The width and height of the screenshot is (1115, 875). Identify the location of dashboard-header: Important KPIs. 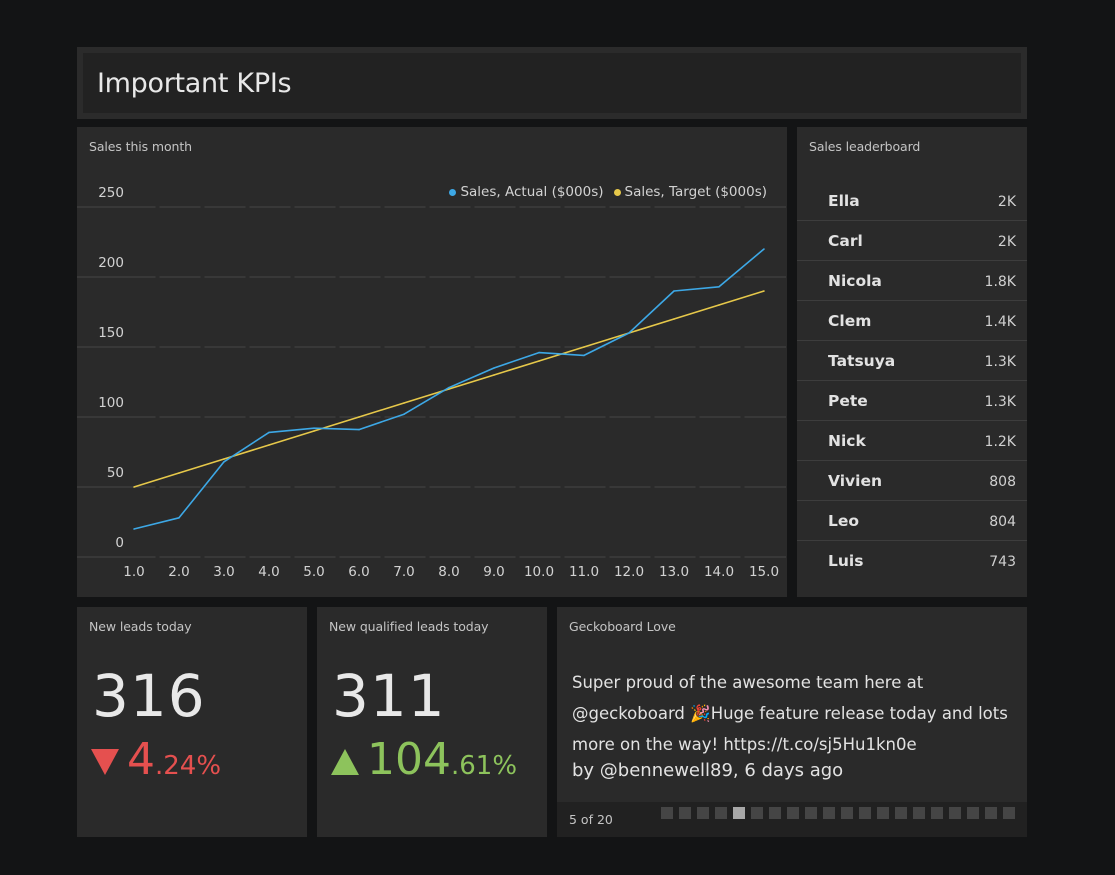
(552, 83).